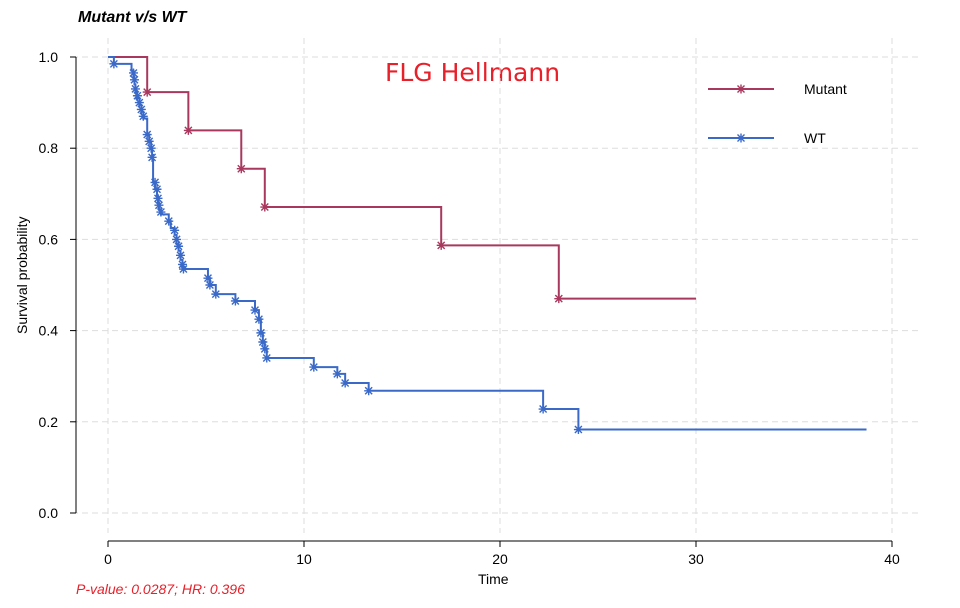 The width and height of the screenshot is (960, 608). What do you see at coordinates (696, 559) in the screenshot?
I see `x-tick-label: 30` at bounding box center [696, 559].